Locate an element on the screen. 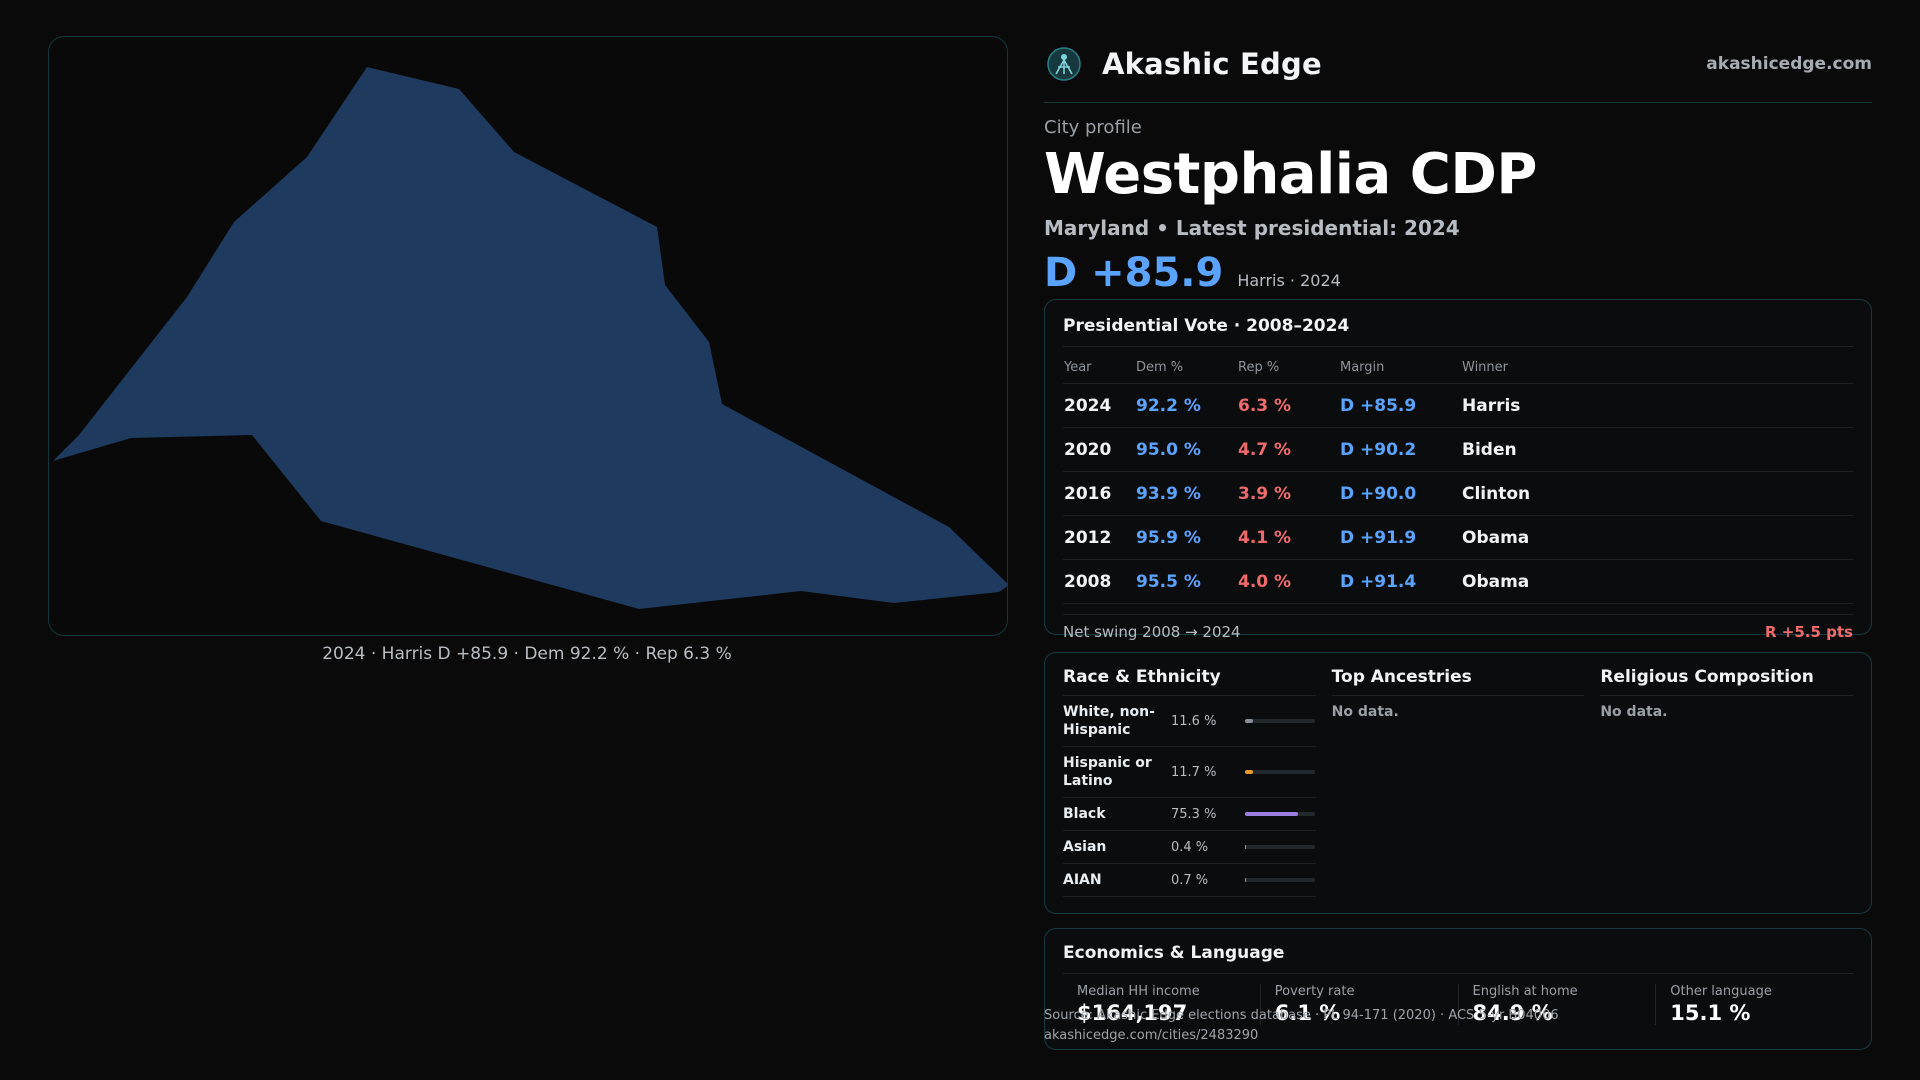 This screenshot has height=1080, width=1920. col-rep: Rep % is located at coordinates (1288, 367).